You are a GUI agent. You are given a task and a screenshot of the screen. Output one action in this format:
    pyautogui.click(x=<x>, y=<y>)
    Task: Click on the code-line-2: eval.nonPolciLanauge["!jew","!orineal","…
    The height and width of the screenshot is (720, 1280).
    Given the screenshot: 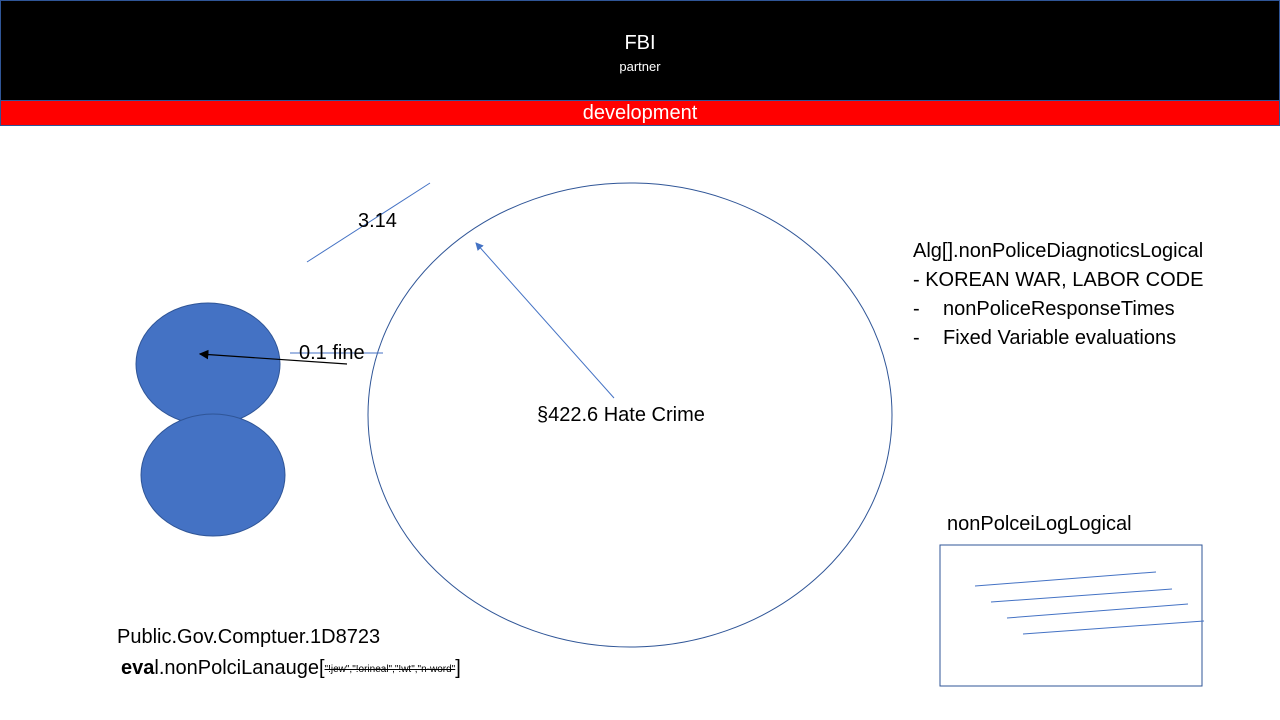 What is the action you would take?
    pyautogui.click(x=291, y=668)
    